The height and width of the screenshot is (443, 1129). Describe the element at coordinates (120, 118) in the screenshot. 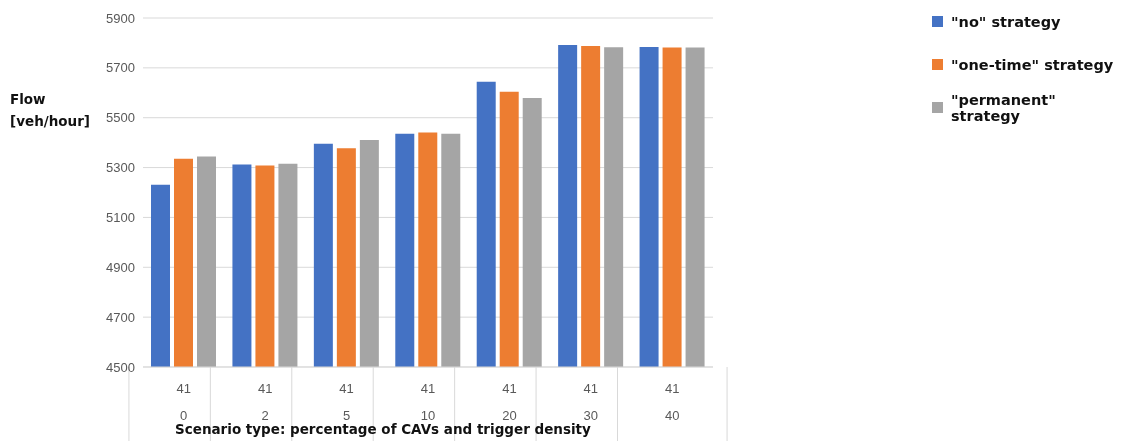

I see `y-tick-label: 5500` at that location.